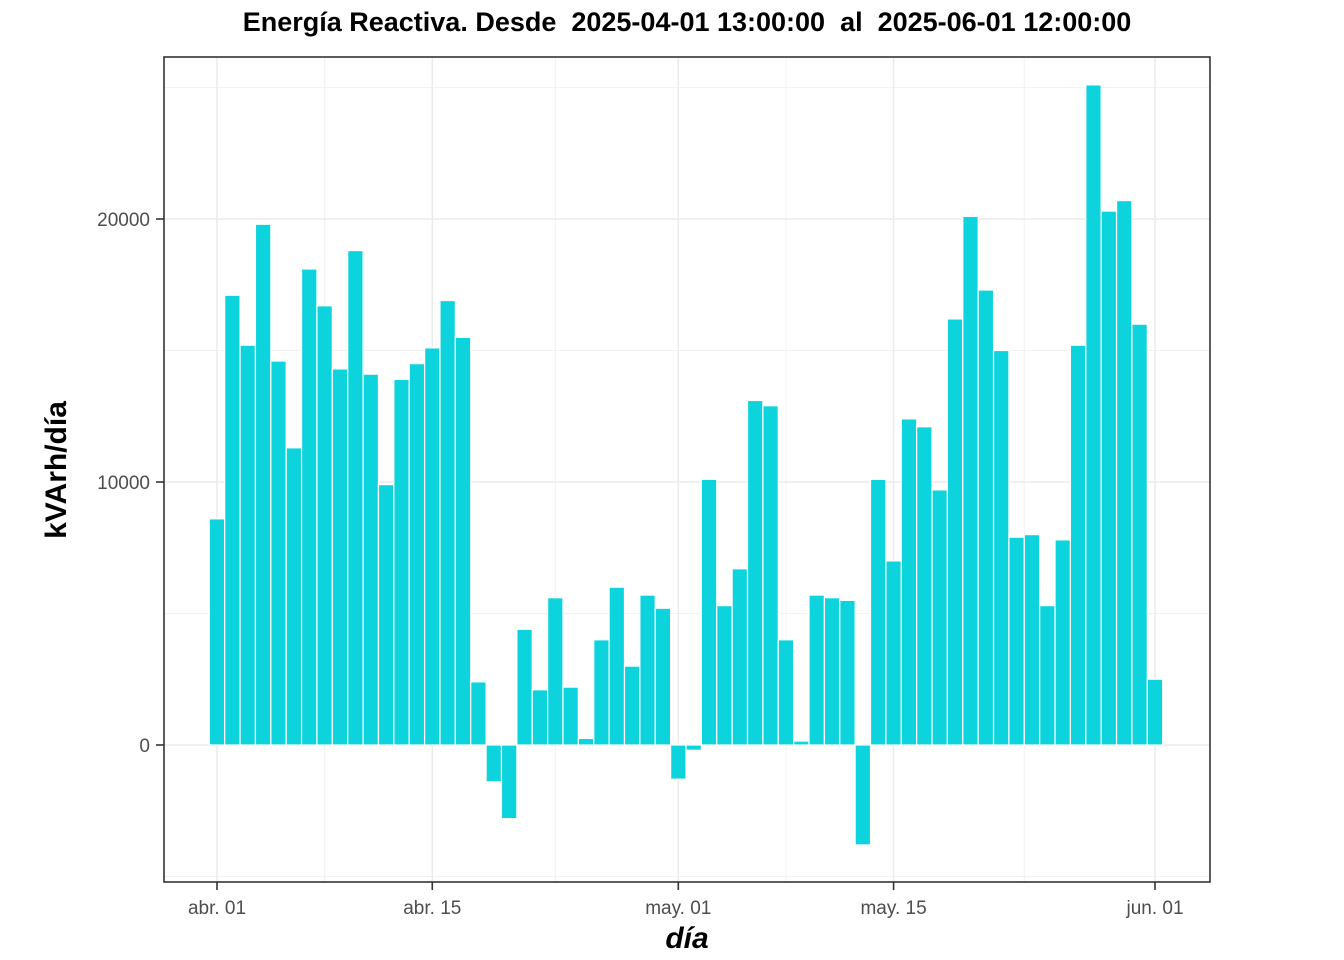  Describe the element at coordinates (893, 908) in the screenshot. I see `x-tick-label: may. 15` at that location.